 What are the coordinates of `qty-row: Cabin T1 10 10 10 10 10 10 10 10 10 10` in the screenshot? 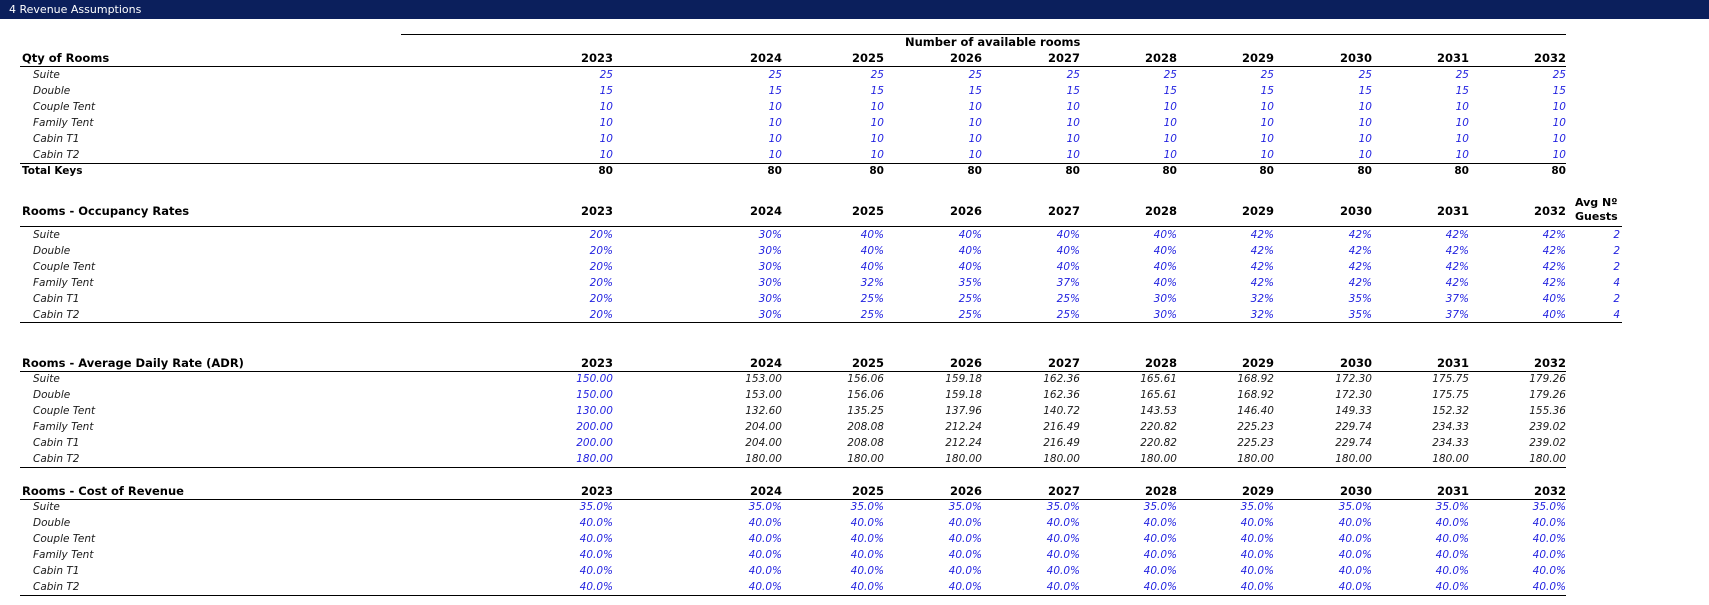 It's located at (854, 139).